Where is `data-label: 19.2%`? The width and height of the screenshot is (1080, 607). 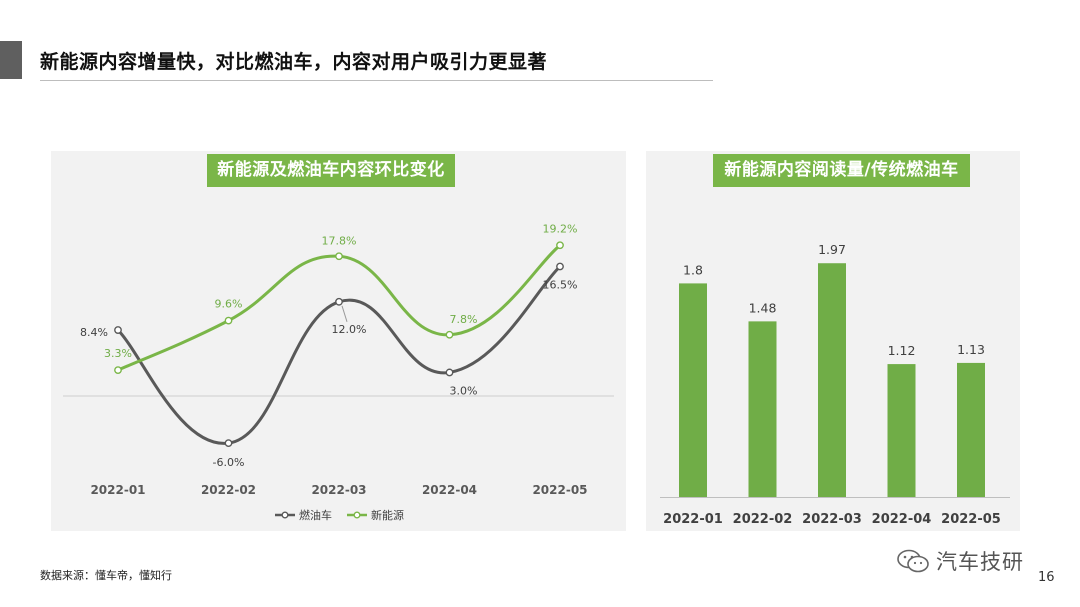 data-label: 19.2% is located at coordinates (560, 228).